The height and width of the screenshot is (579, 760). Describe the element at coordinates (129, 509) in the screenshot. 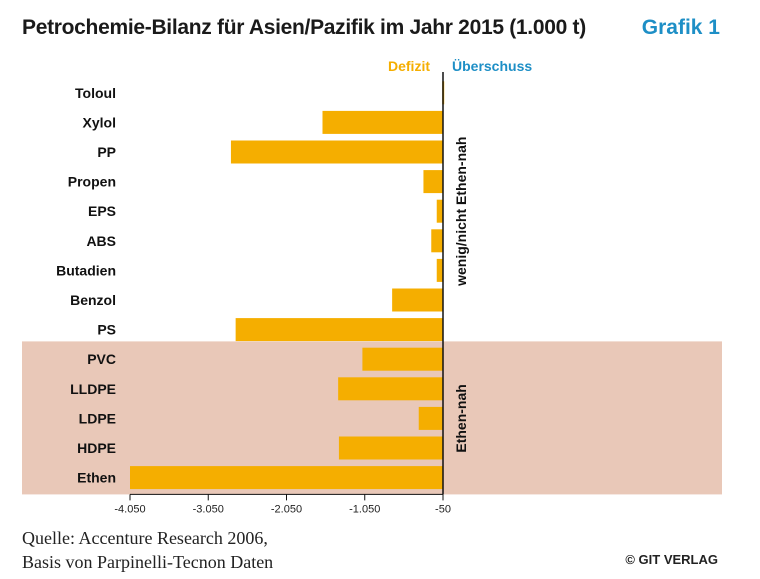

I see `x-tick-label-0: -4.050` at that location.